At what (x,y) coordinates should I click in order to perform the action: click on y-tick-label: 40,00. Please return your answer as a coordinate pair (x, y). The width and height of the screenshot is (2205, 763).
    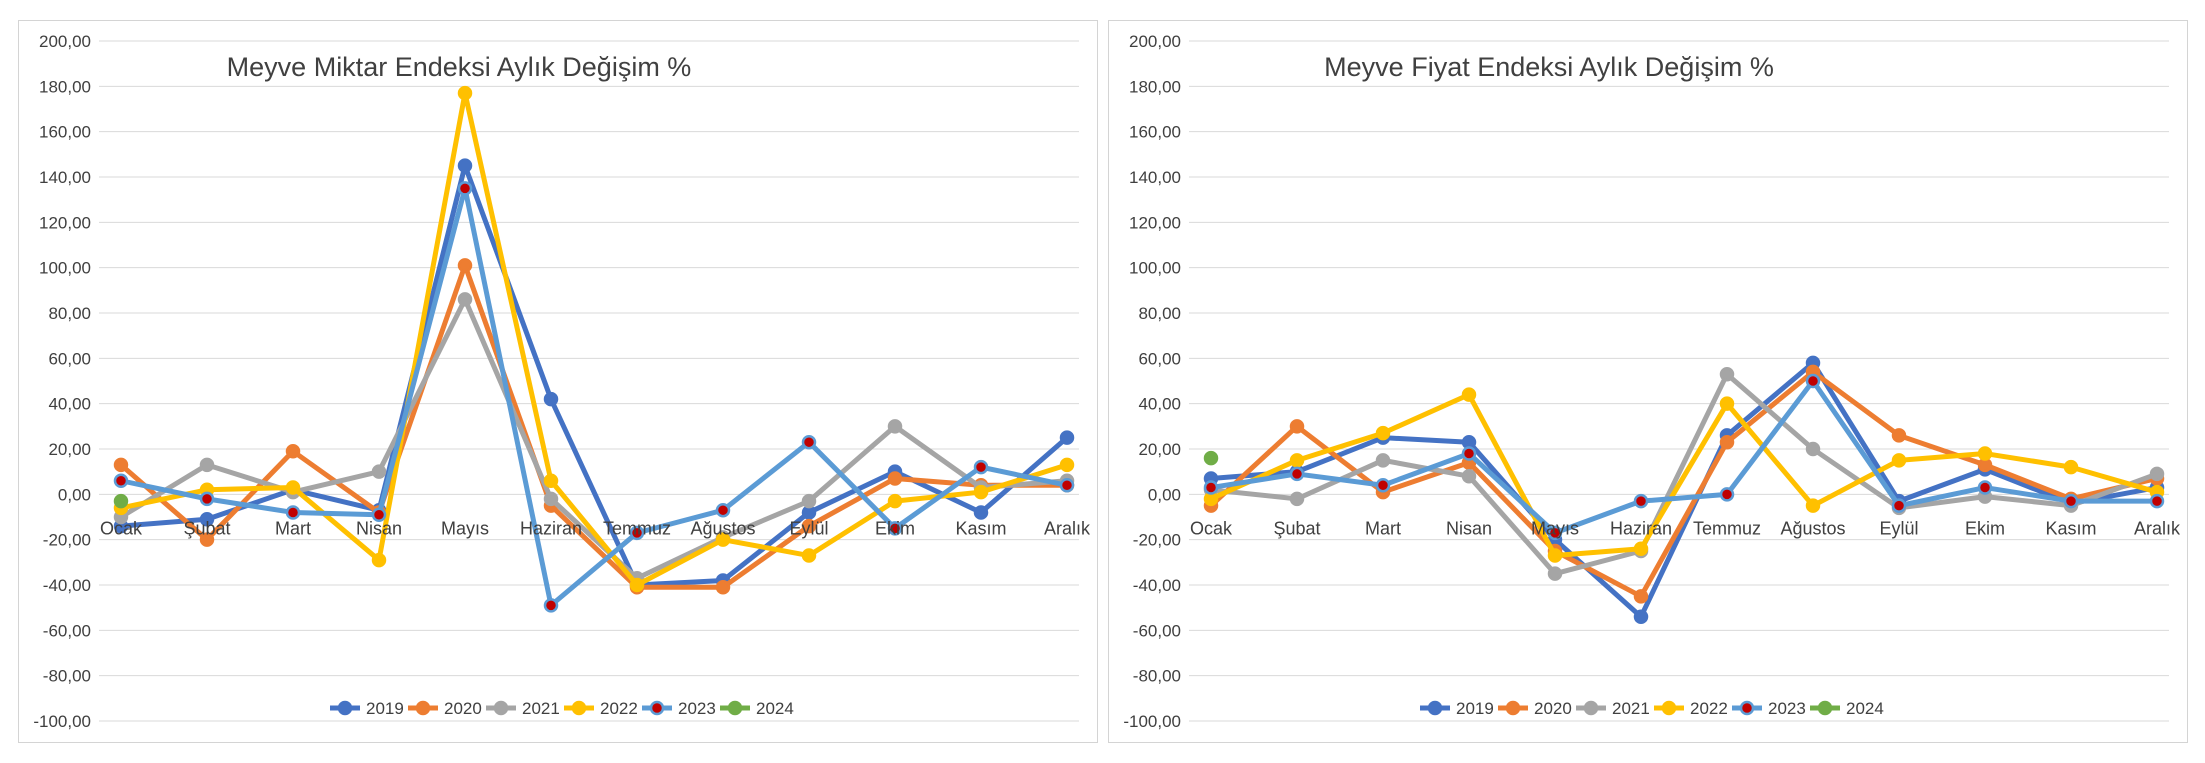
    Looking at the image, I should click on (1159, 404).